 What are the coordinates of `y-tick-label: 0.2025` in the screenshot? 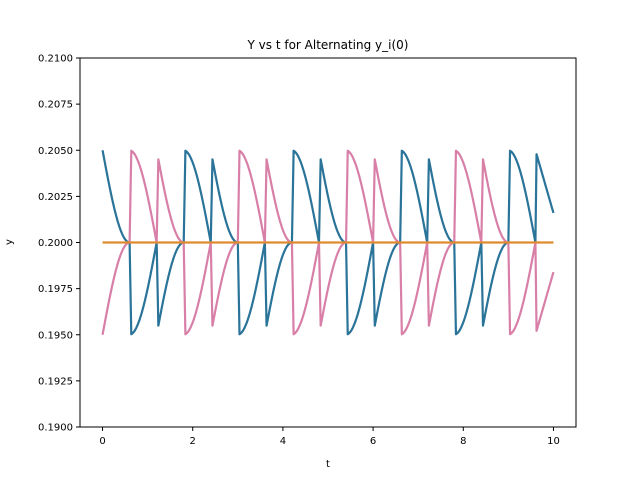 It's located at (55, 197).